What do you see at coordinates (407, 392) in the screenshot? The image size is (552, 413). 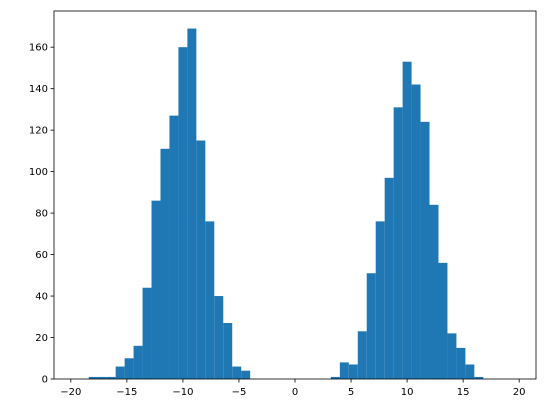 I see `x-tick-label: 10` at bounding box center [407, 392].